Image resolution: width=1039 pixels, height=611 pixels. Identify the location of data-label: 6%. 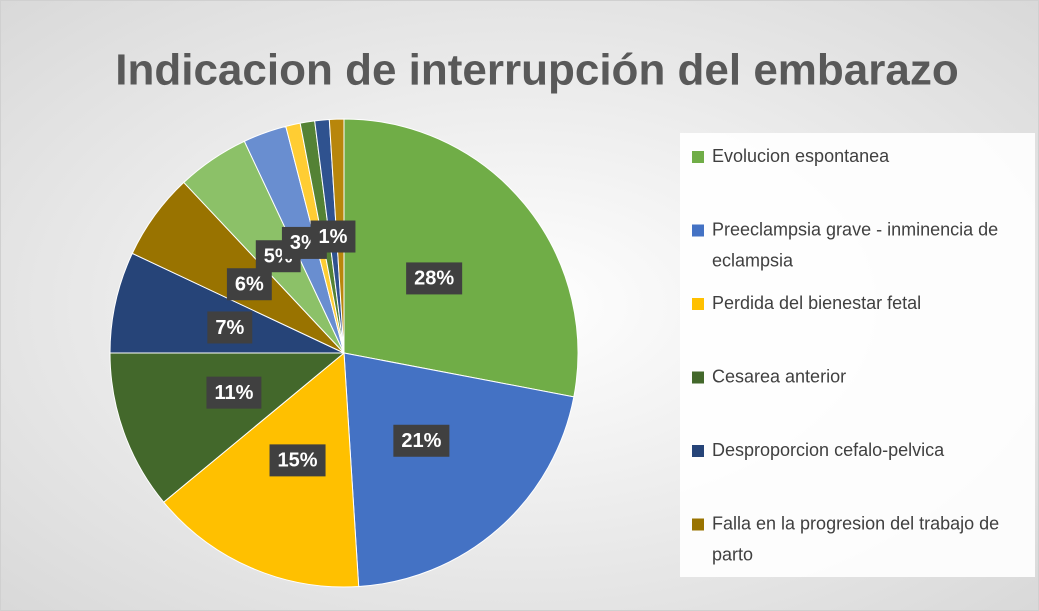
(249, 284).